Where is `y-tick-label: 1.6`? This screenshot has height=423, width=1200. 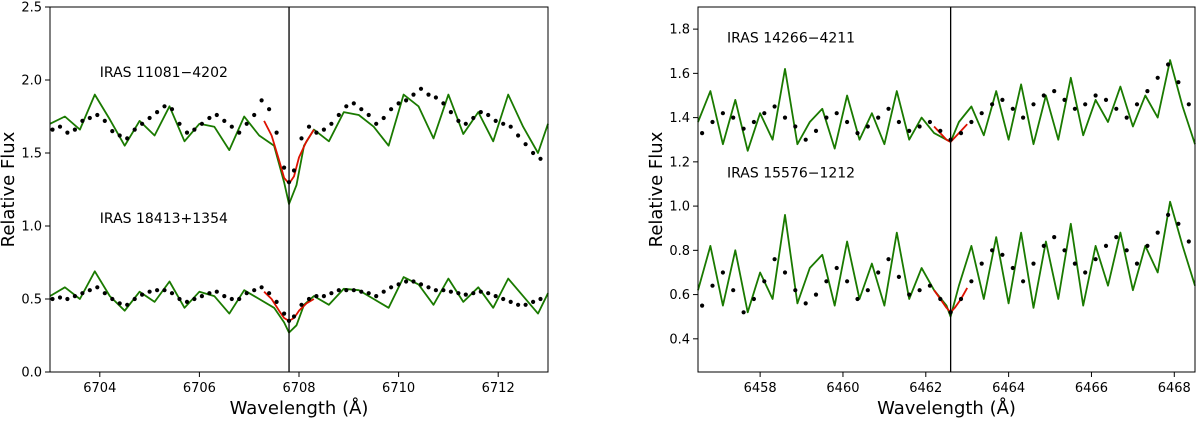 y-tick-label: 1.6 is located at coordinates (679, 74).